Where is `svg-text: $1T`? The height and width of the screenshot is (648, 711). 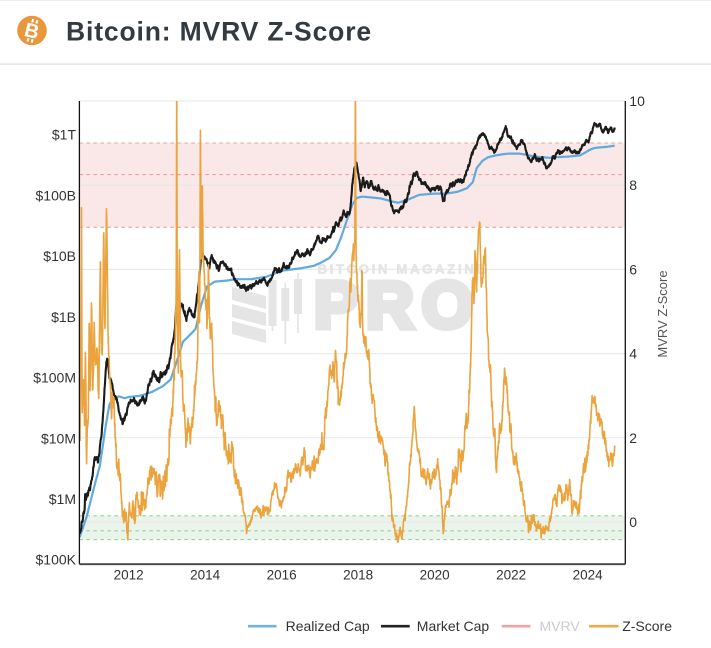
svg-text: $1T is located at coordinates (64, 135).